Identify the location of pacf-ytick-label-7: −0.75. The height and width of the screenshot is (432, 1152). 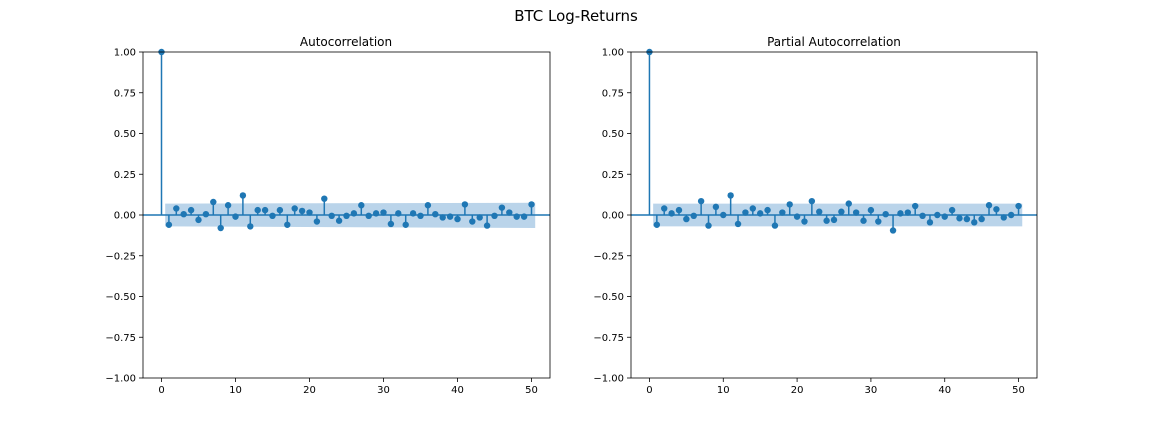
(608, 338).